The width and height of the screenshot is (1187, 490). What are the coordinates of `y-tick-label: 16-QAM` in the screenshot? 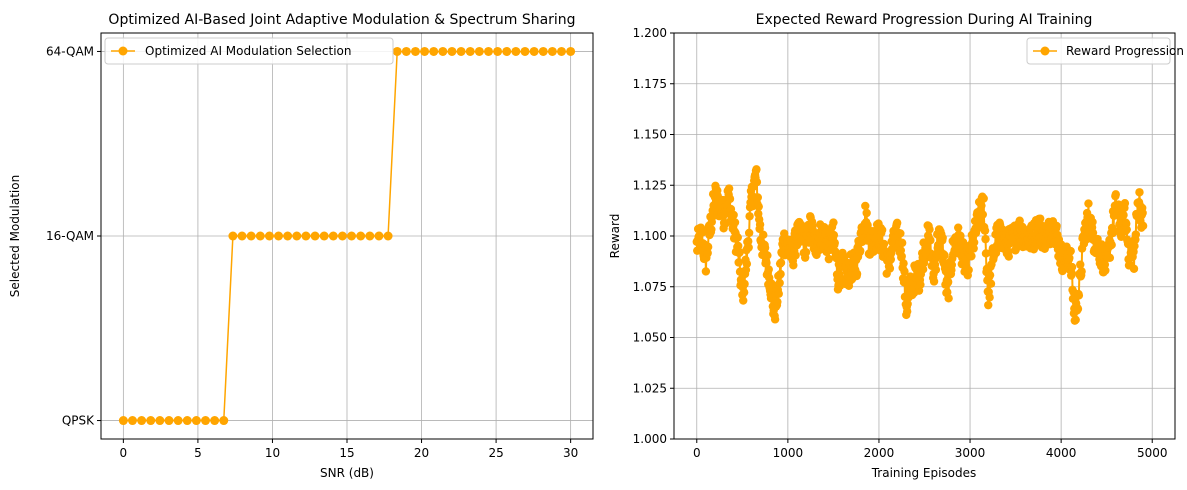 It's located at (70, 236).